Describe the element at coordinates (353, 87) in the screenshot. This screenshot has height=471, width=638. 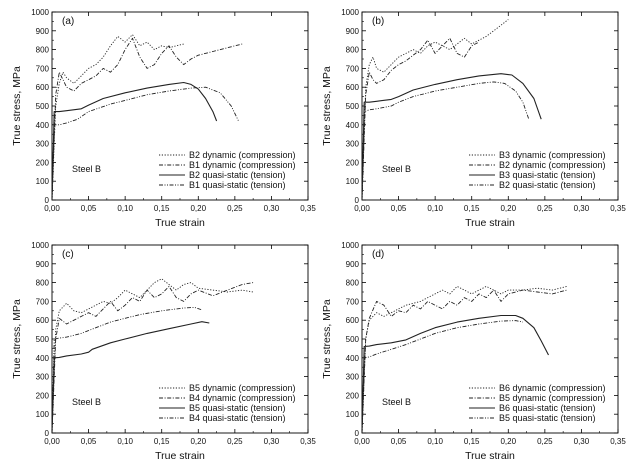
I see `panel-2-y-tick-label: 600` at that location.